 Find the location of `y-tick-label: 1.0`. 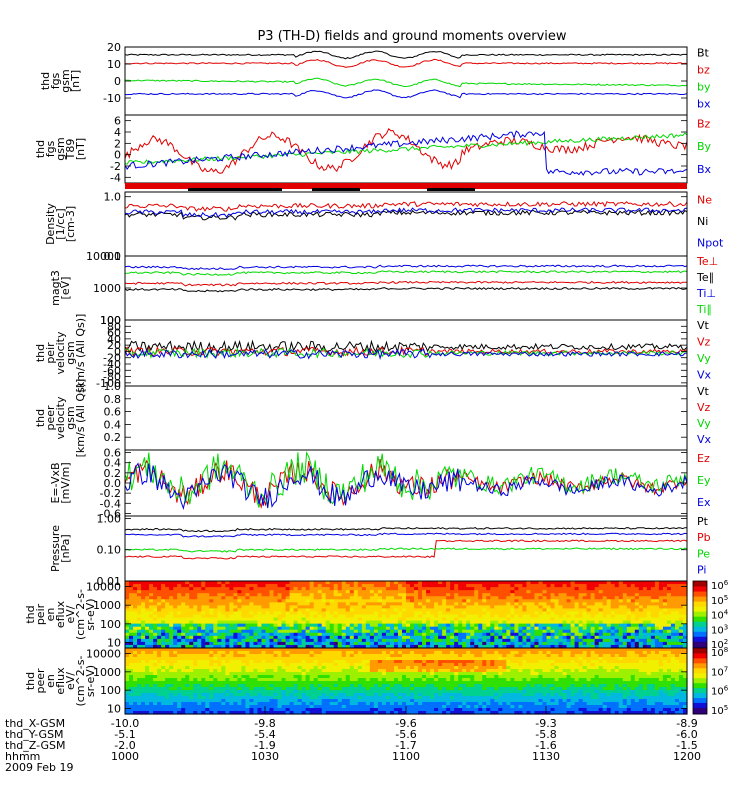

y-tick-label: 1.0 is located at coordinates (113, 197).